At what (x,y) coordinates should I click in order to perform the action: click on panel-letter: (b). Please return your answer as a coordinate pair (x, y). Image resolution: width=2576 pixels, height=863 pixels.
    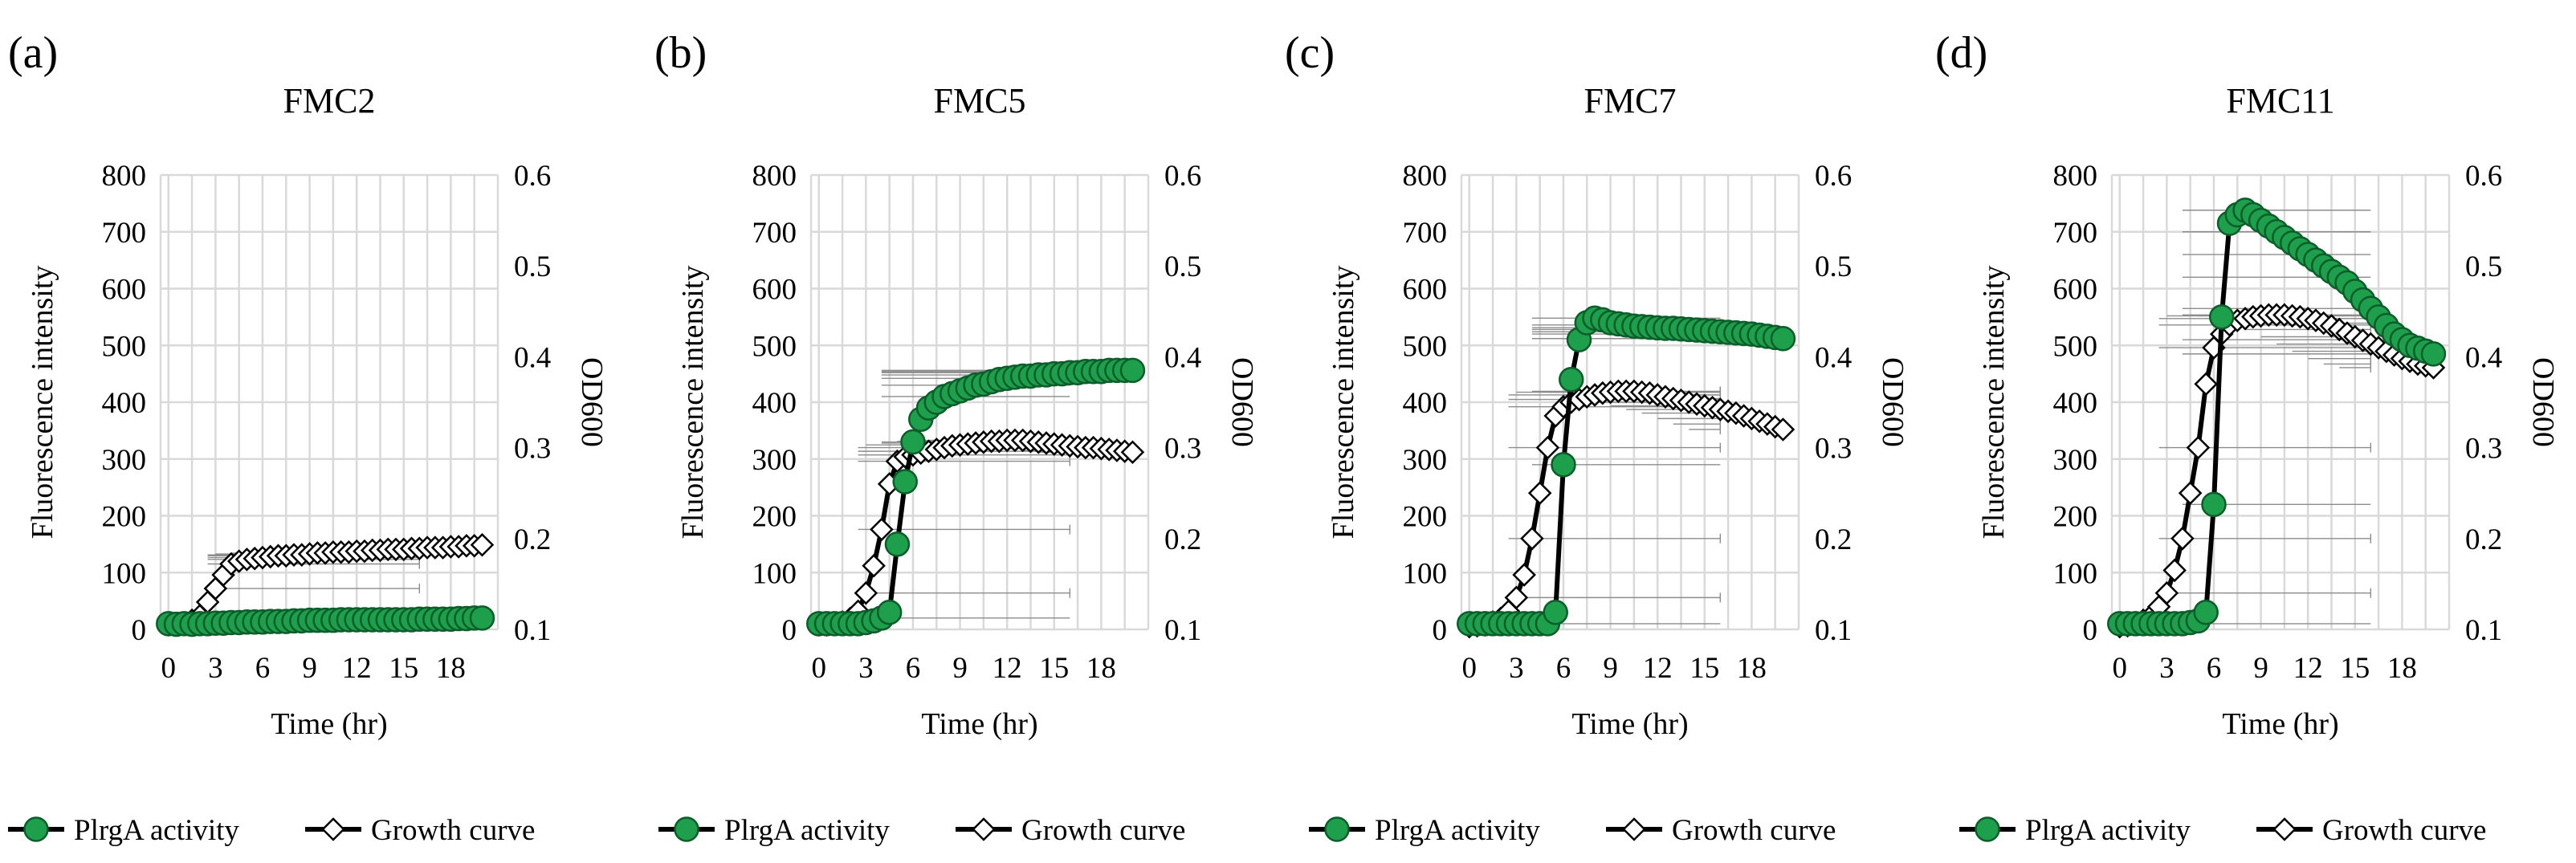
    Looking at the image, I should click on (680, 53).